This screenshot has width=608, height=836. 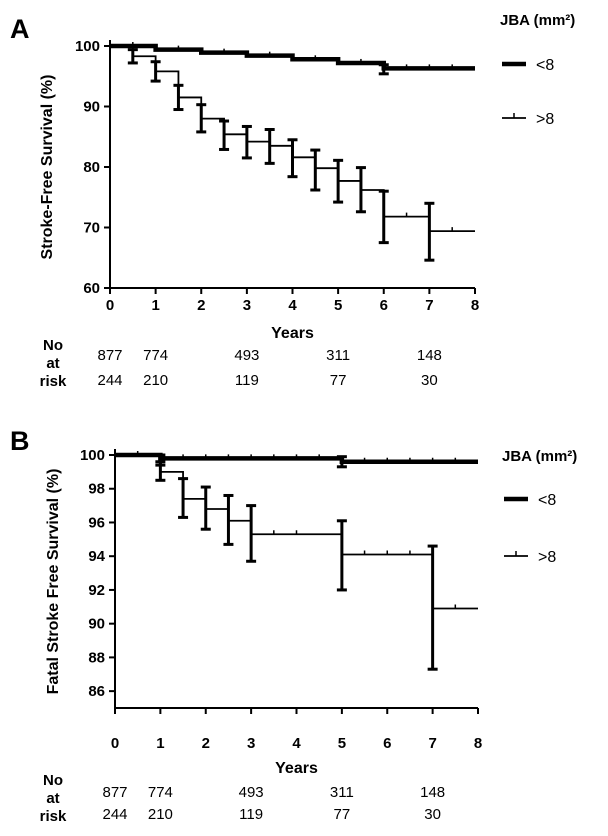 What do you see at coordinates (20, 29) in the screenshot?
I see `panel-label: A` at bounding box center [20, 29].